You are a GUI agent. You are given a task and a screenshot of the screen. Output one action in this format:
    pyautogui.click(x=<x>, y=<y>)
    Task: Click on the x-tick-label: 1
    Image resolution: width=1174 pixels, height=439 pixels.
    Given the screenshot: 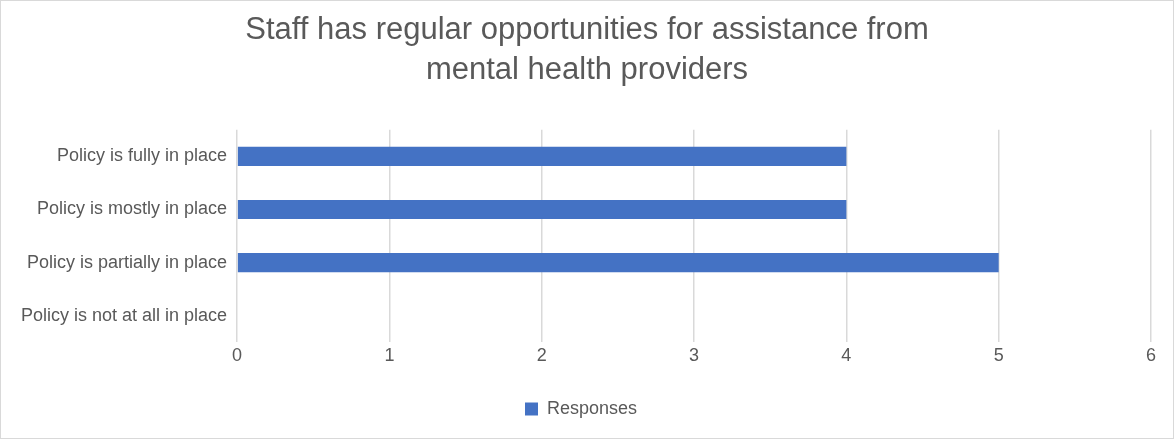 What is the action you would take?
    pyautogui.click(x=389, y=355)
    